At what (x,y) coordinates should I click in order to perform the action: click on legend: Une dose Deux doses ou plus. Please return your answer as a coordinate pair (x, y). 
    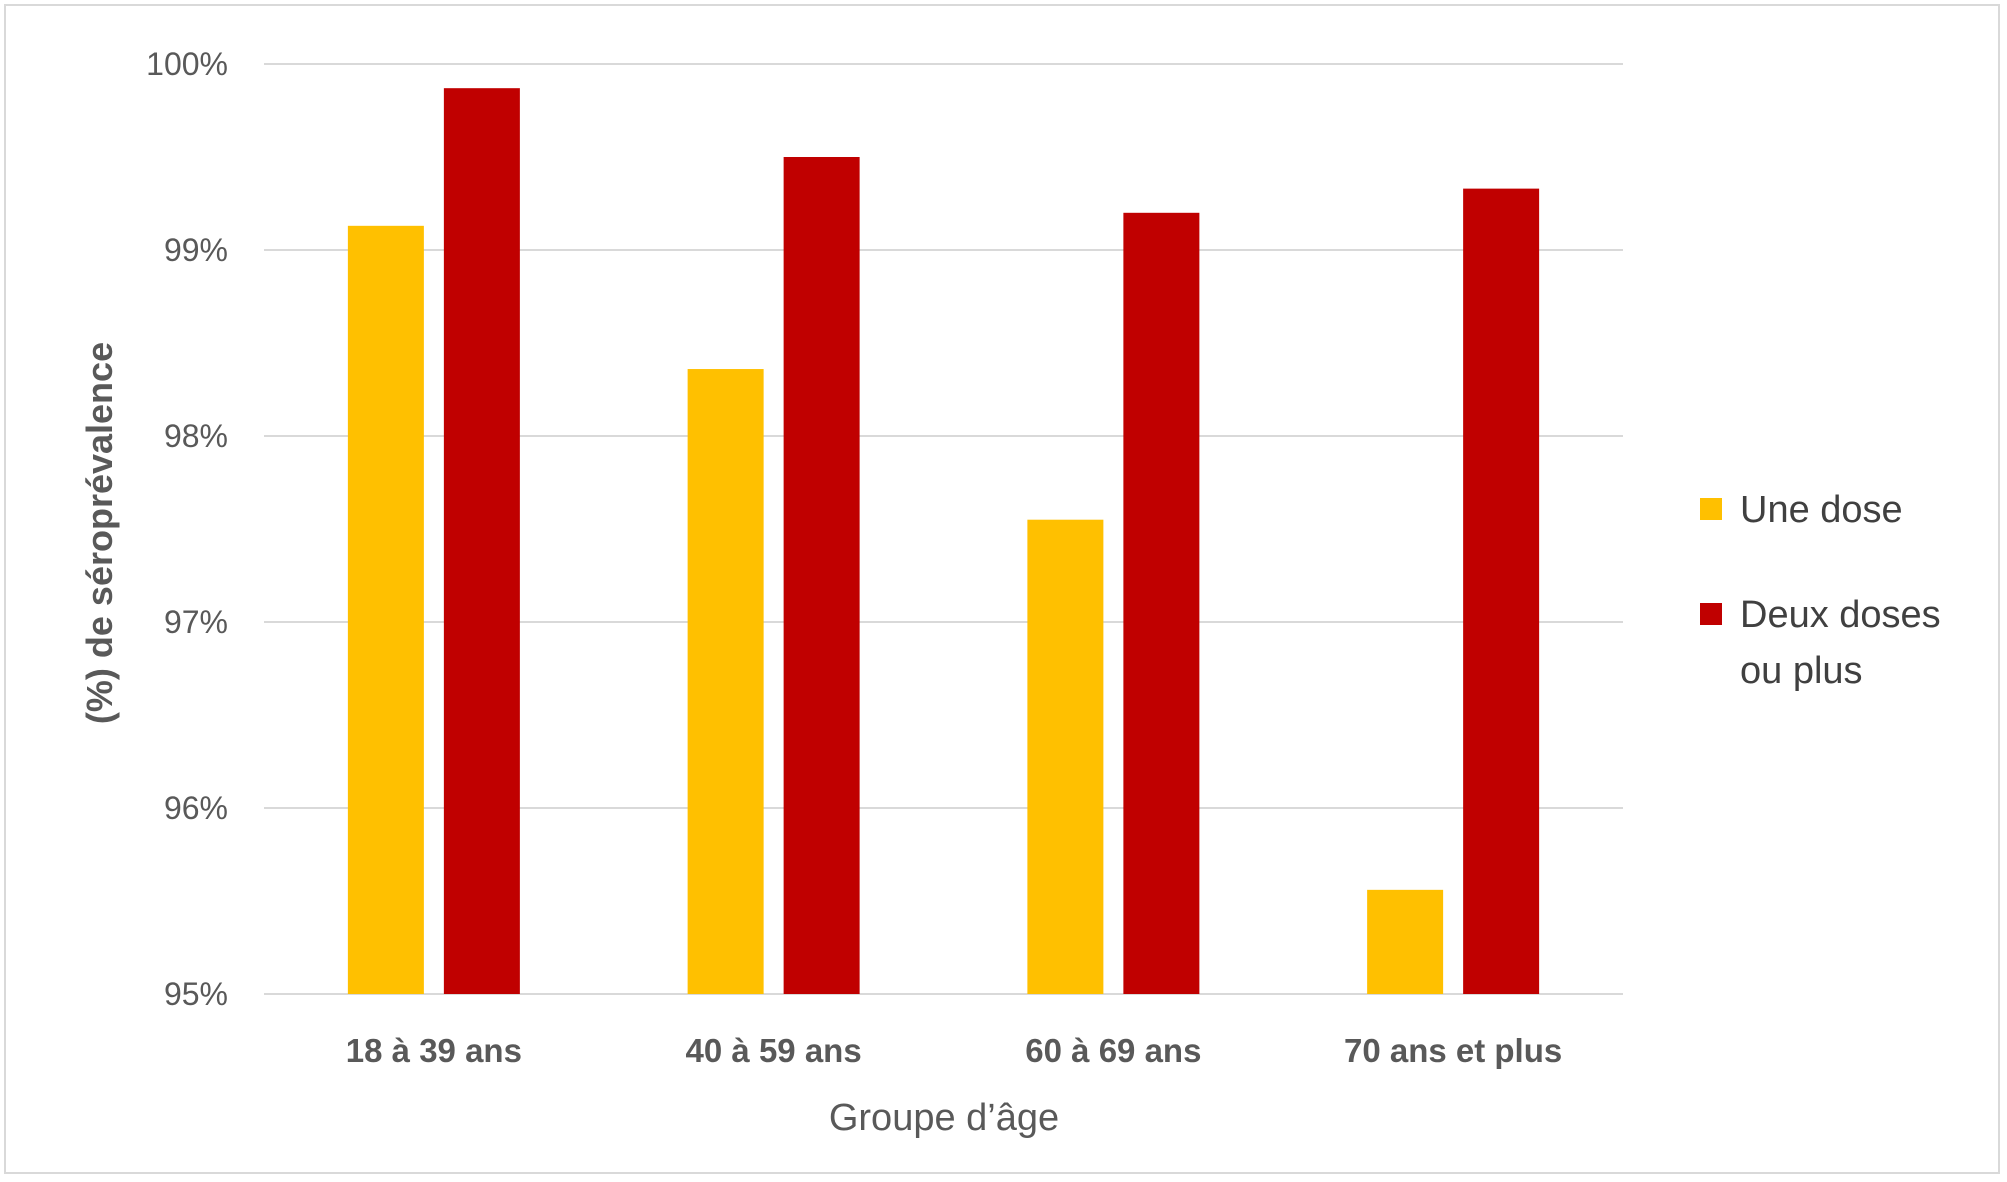
    Looking at the image, I should click on (1820, 590).